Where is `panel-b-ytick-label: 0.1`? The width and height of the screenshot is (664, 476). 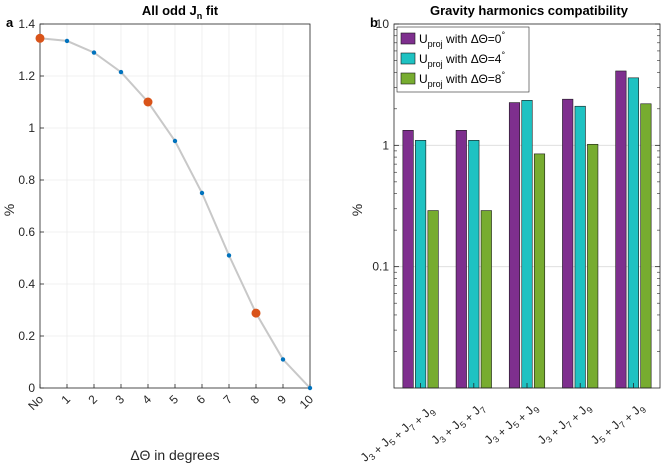
panel-b-ytick-label: 0.1 is located at coordinates (380, 267).